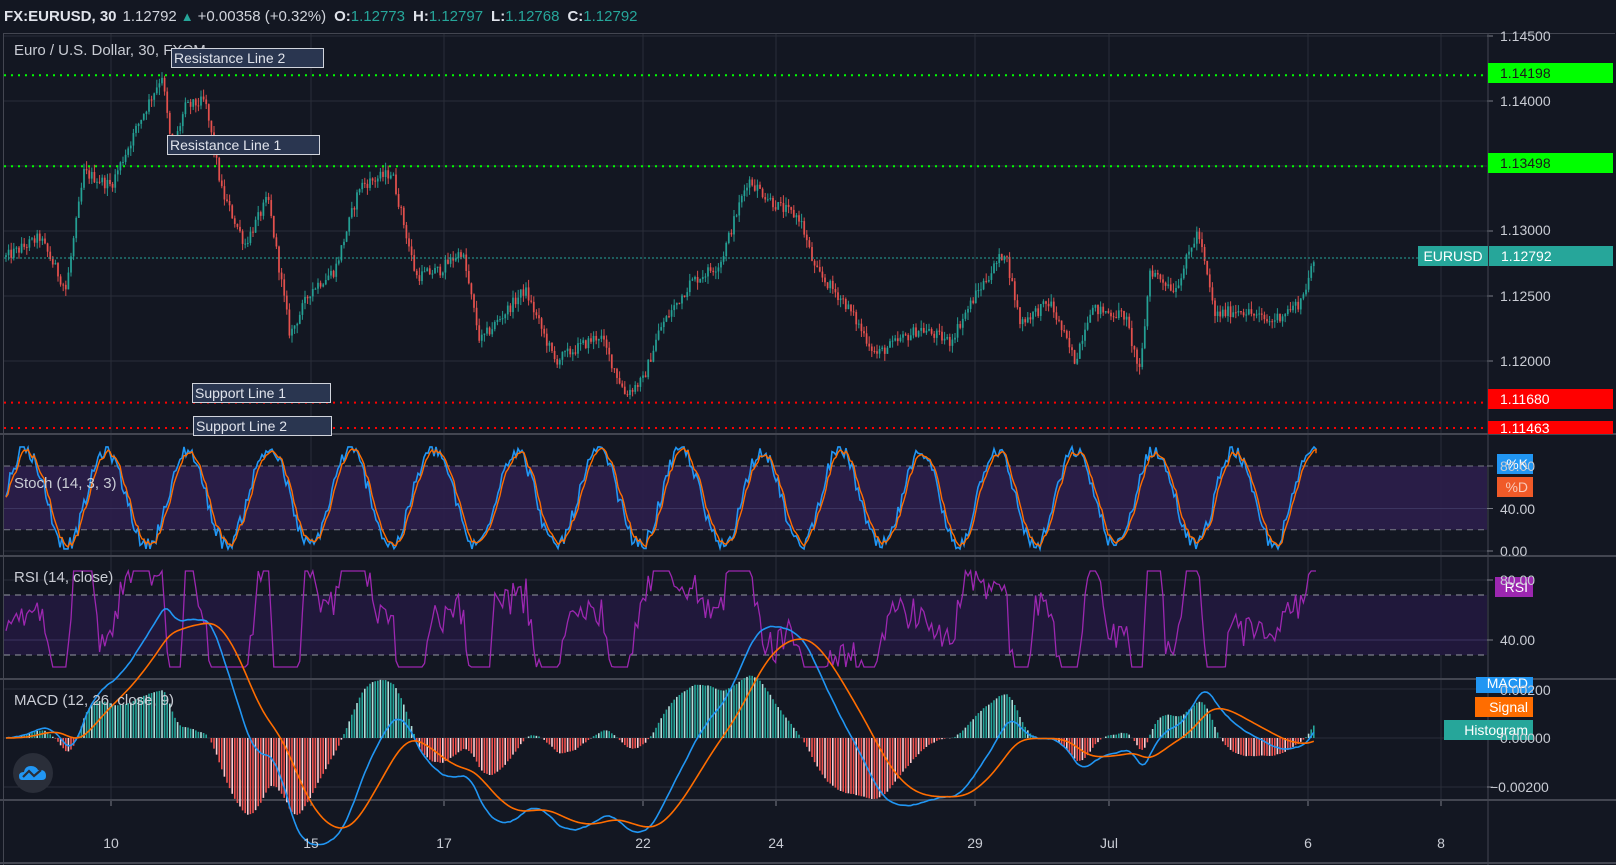 The width and height of the screenshot is (1616, 865). I want to click on date-tick: 8, so click(1441, 843).